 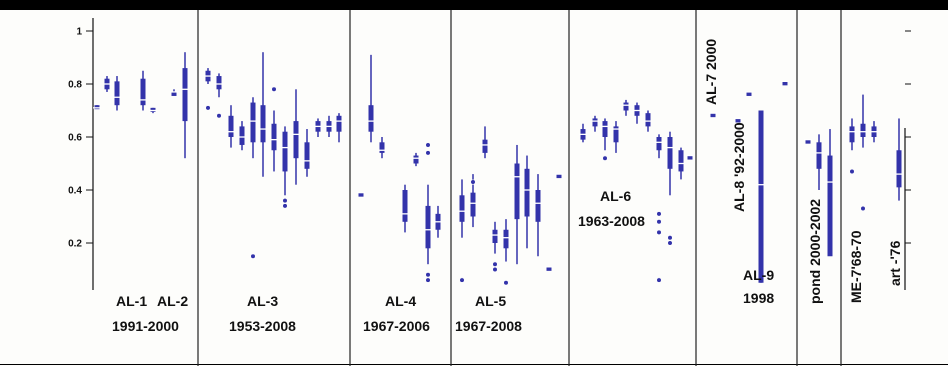 I want to click on label-al3: AL-3, so click(x=262, y=301).